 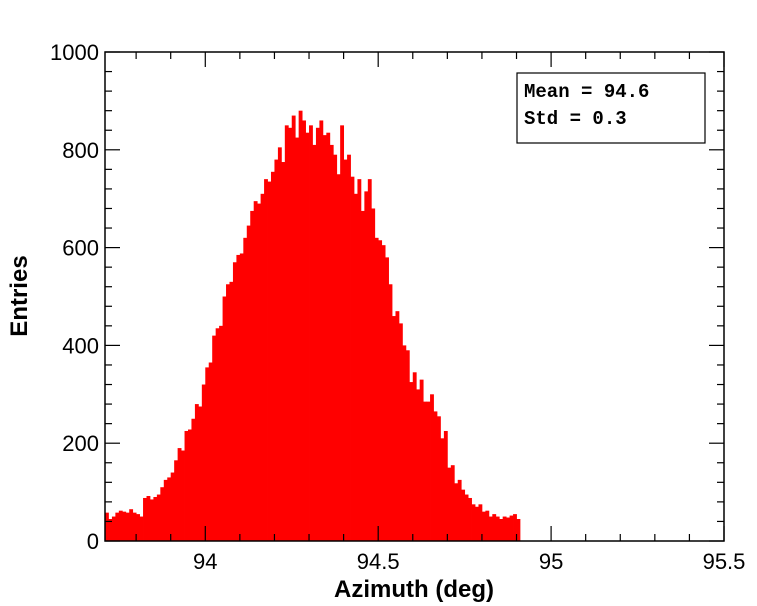 I want to click on x-tick-label: 94.5, so click(x=378, y=561).